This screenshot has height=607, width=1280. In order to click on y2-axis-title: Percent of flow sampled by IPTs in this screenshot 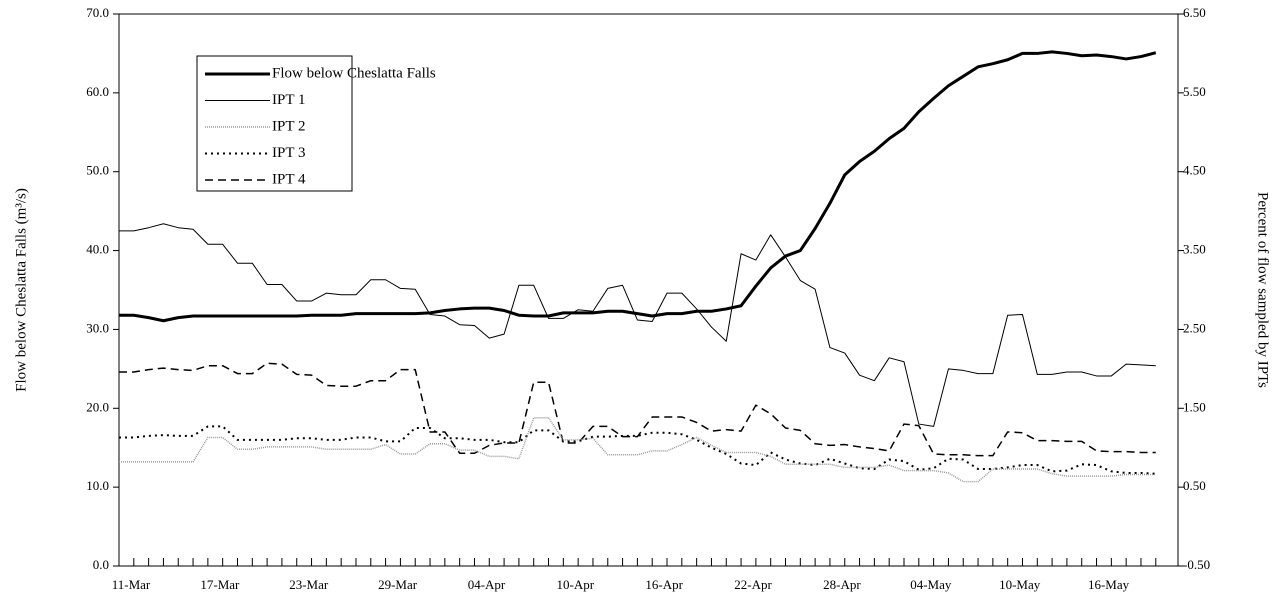, I will do `click(1263, 290)`.